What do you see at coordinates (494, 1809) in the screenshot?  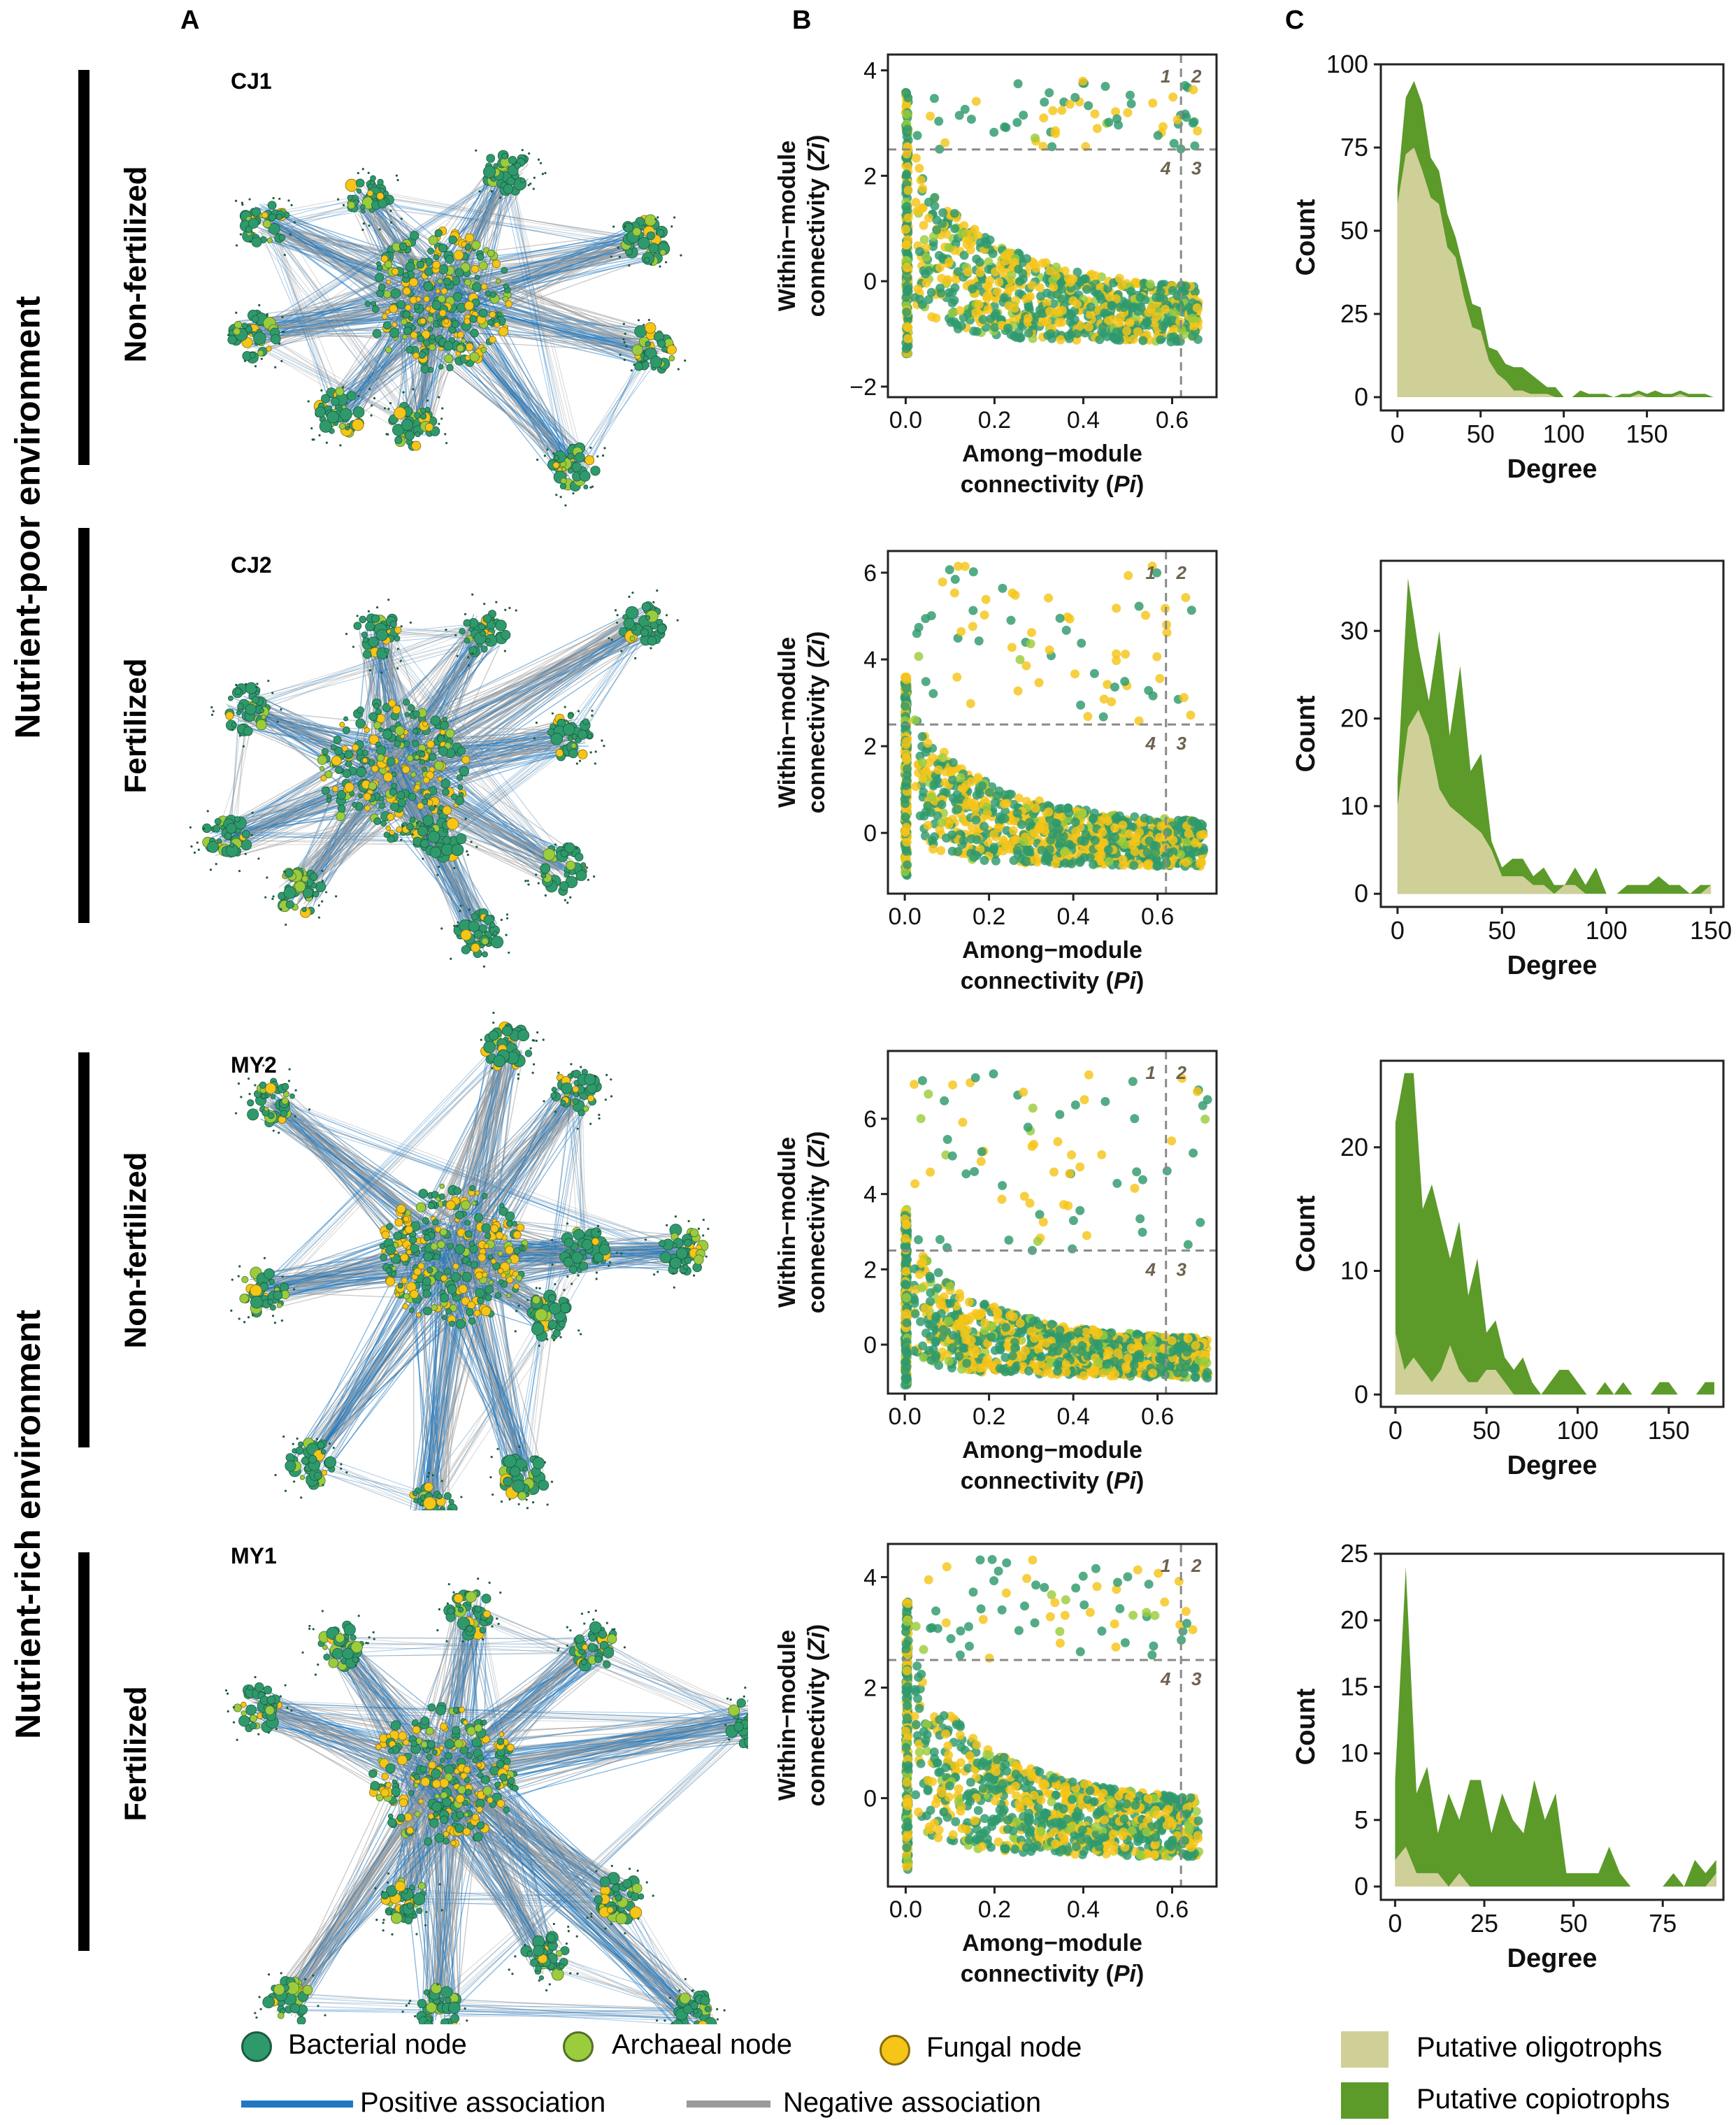 I see `network-edges` at bounding box center [494, 1809].